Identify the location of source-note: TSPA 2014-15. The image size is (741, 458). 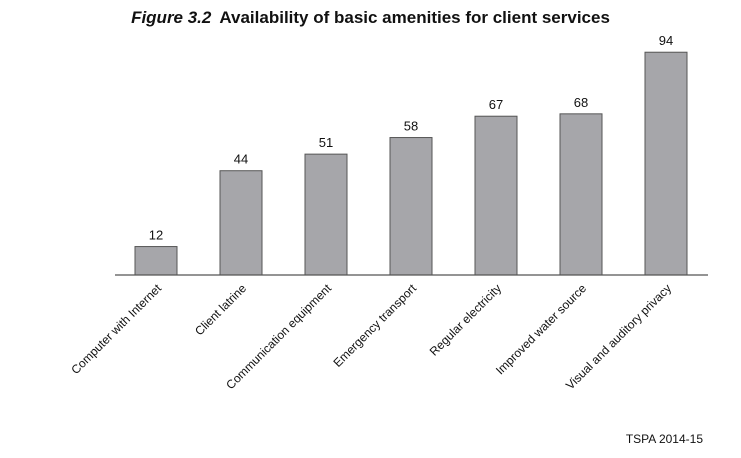
(664, 439).